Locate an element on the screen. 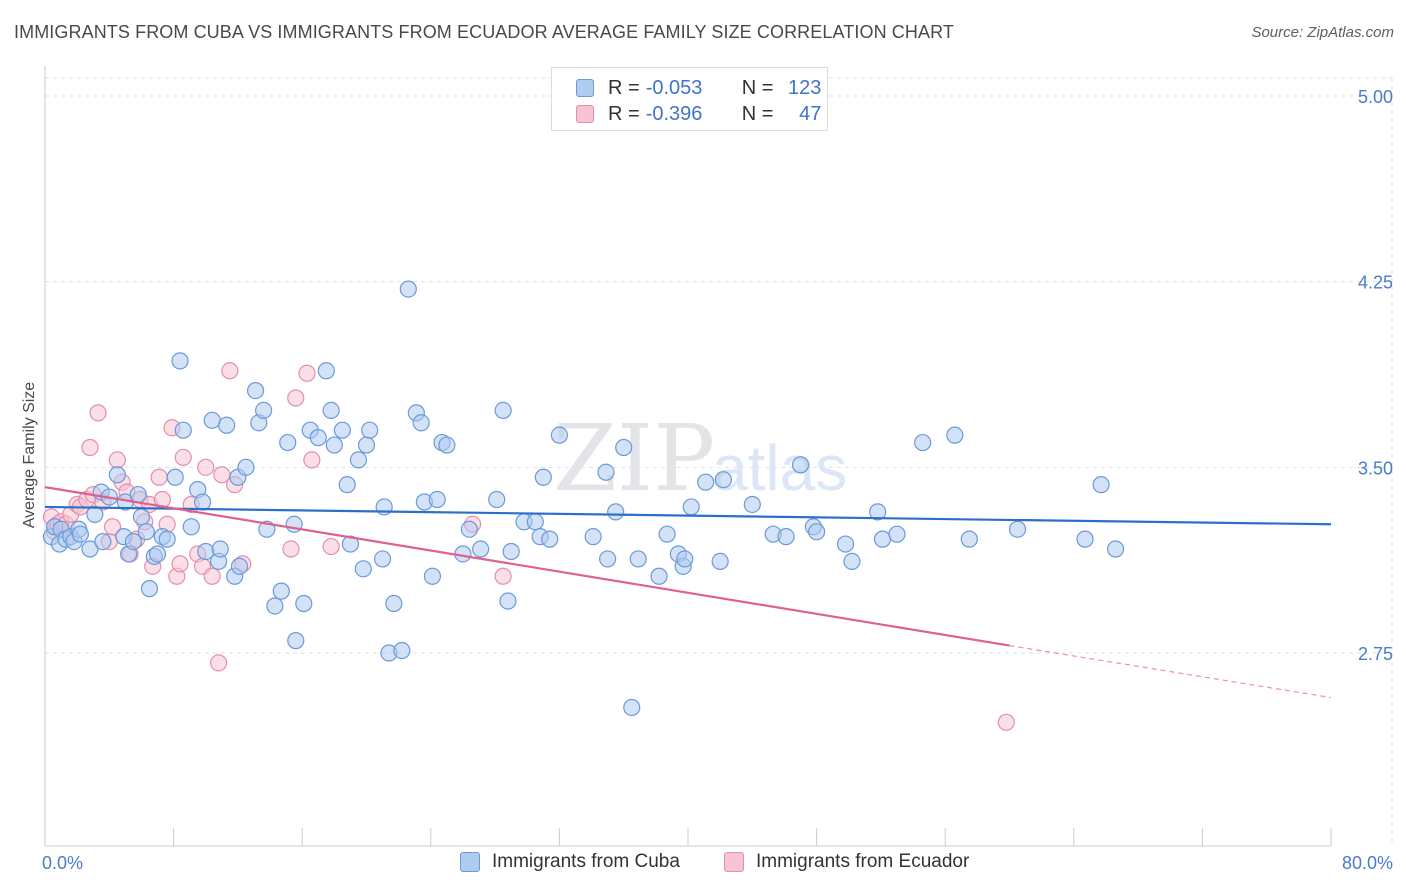 Image resolution: width=1406 pixels, height=892 pixels. ecuador-trend-extension is located at coordinates (1170, 671).